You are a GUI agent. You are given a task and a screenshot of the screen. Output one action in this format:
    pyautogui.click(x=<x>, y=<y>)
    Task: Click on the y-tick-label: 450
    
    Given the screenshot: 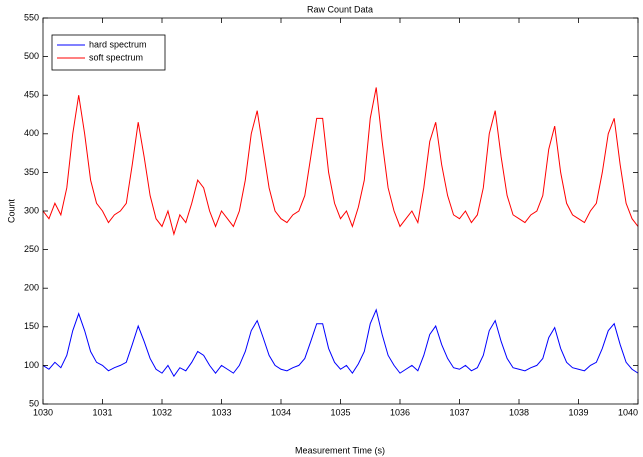 What is the action you would take?
    pyautogui.click(x=31, y=95)
    